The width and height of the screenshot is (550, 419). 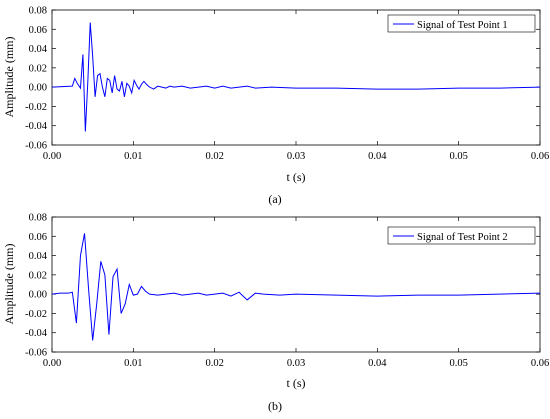 I want to click on panel-caption: (b), so click(x=275, y=406).